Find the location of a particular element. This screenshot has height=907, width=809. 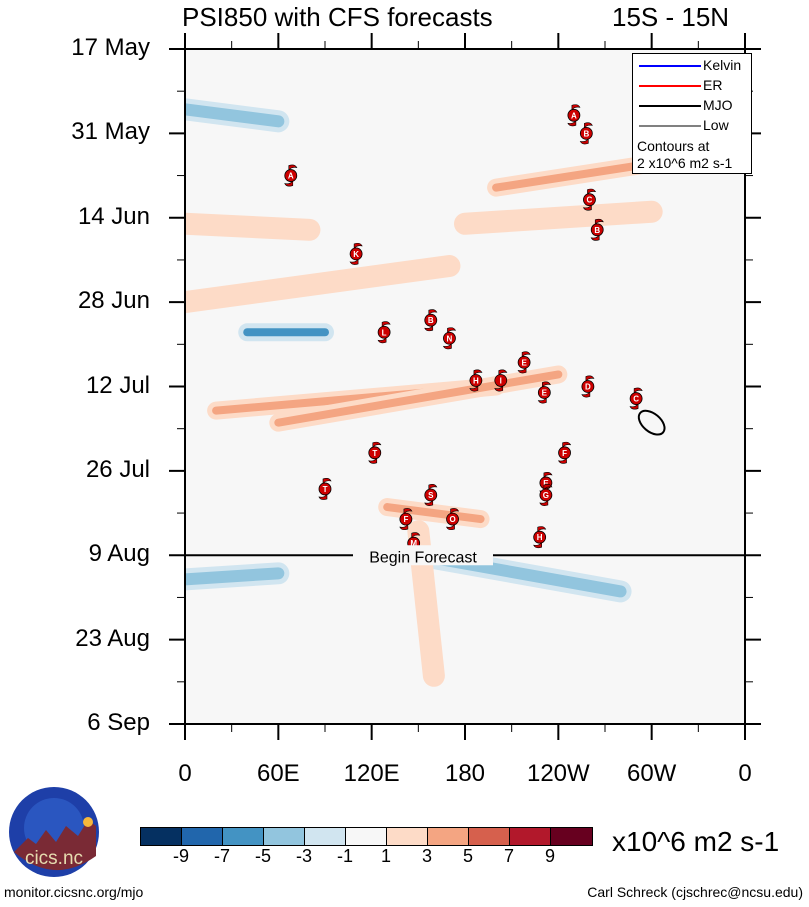

legend-line-mjo is located at coordinates (670, 106).